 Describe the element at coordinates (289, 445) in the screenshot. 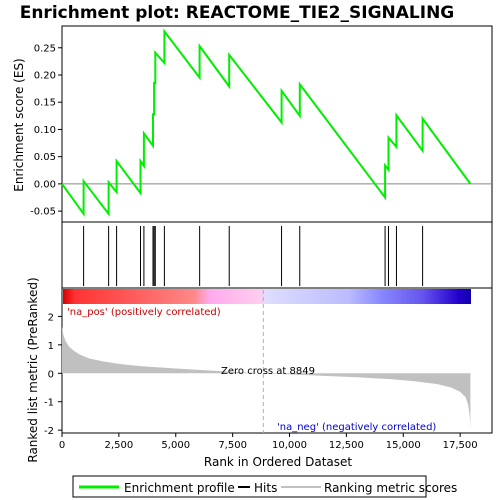

I see `xtick-label: 10,000` at that location.